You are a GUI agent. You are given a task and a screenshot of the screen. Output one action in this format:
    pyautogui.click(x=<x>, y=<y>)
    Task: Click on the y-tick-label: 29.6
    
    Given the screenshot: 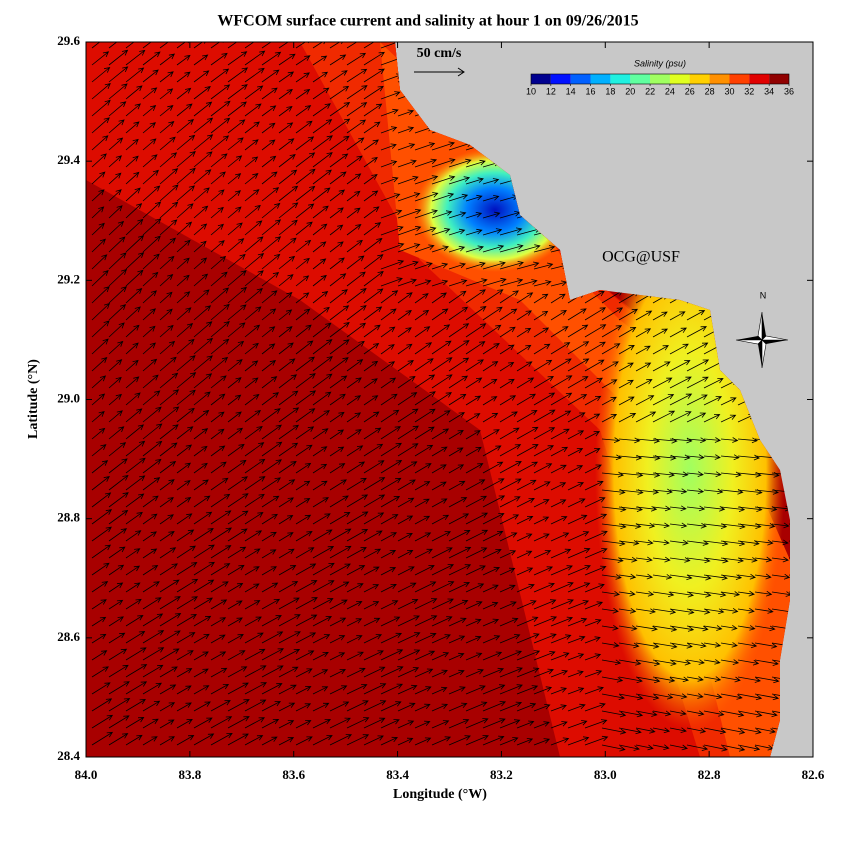 What is the action you would take?
    pyautogui.click(x=68, y=40)
    